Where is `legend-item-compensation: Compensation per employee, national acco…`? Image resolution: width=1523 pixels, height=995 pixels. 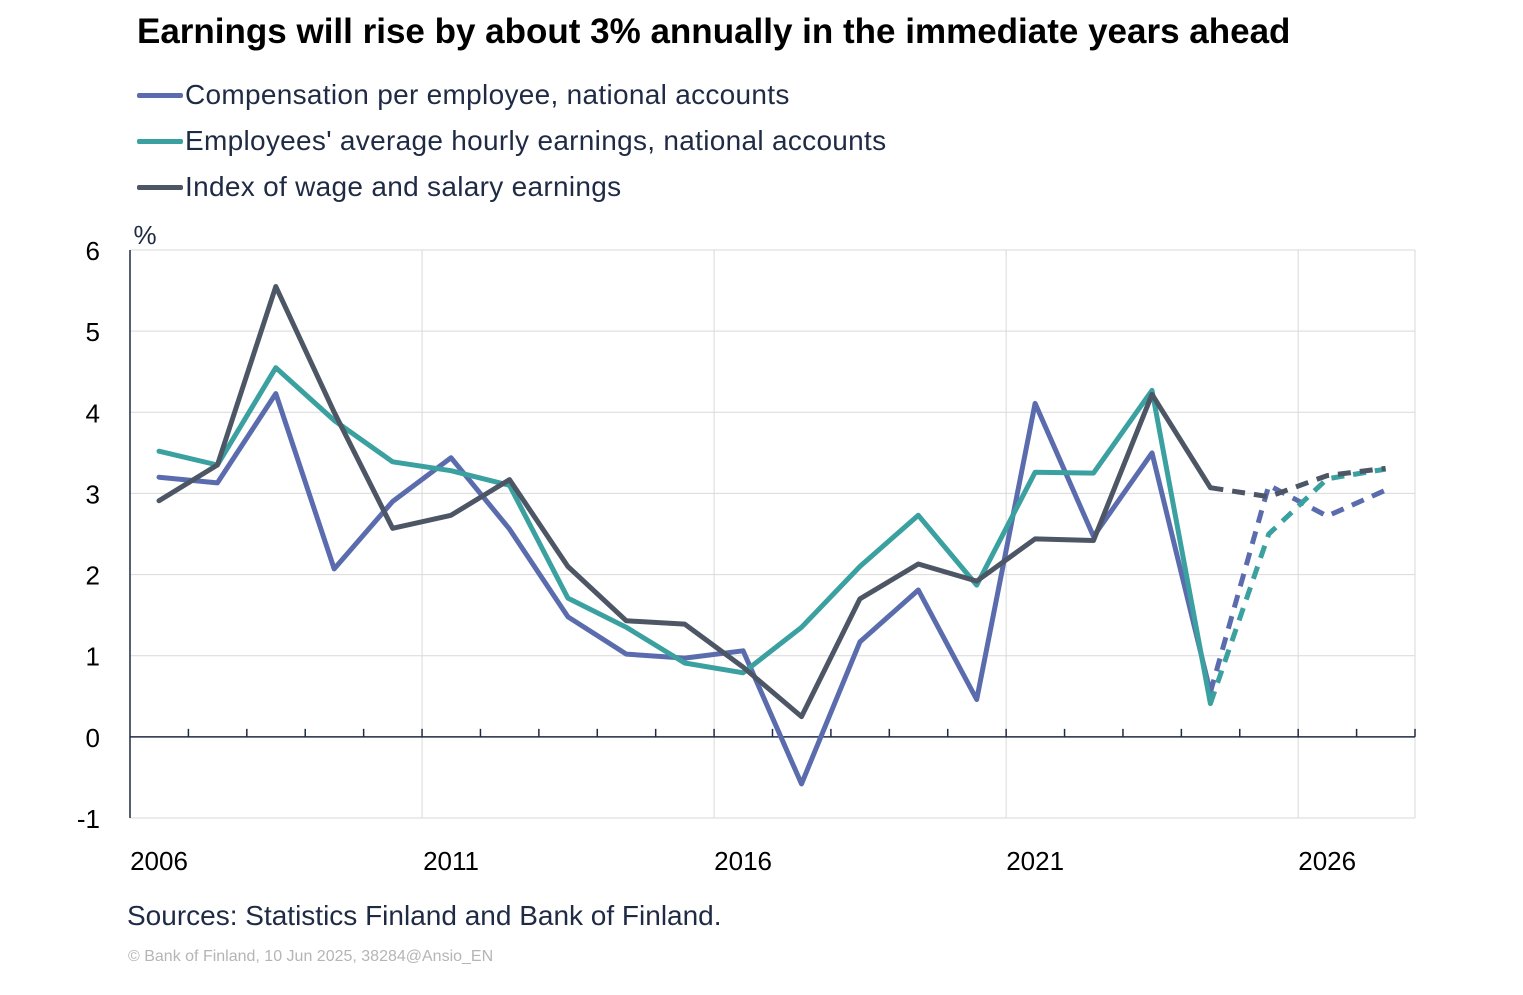 legend-item-compensation: Compensation per employee, national acco… is located at coordinates (511, 95).